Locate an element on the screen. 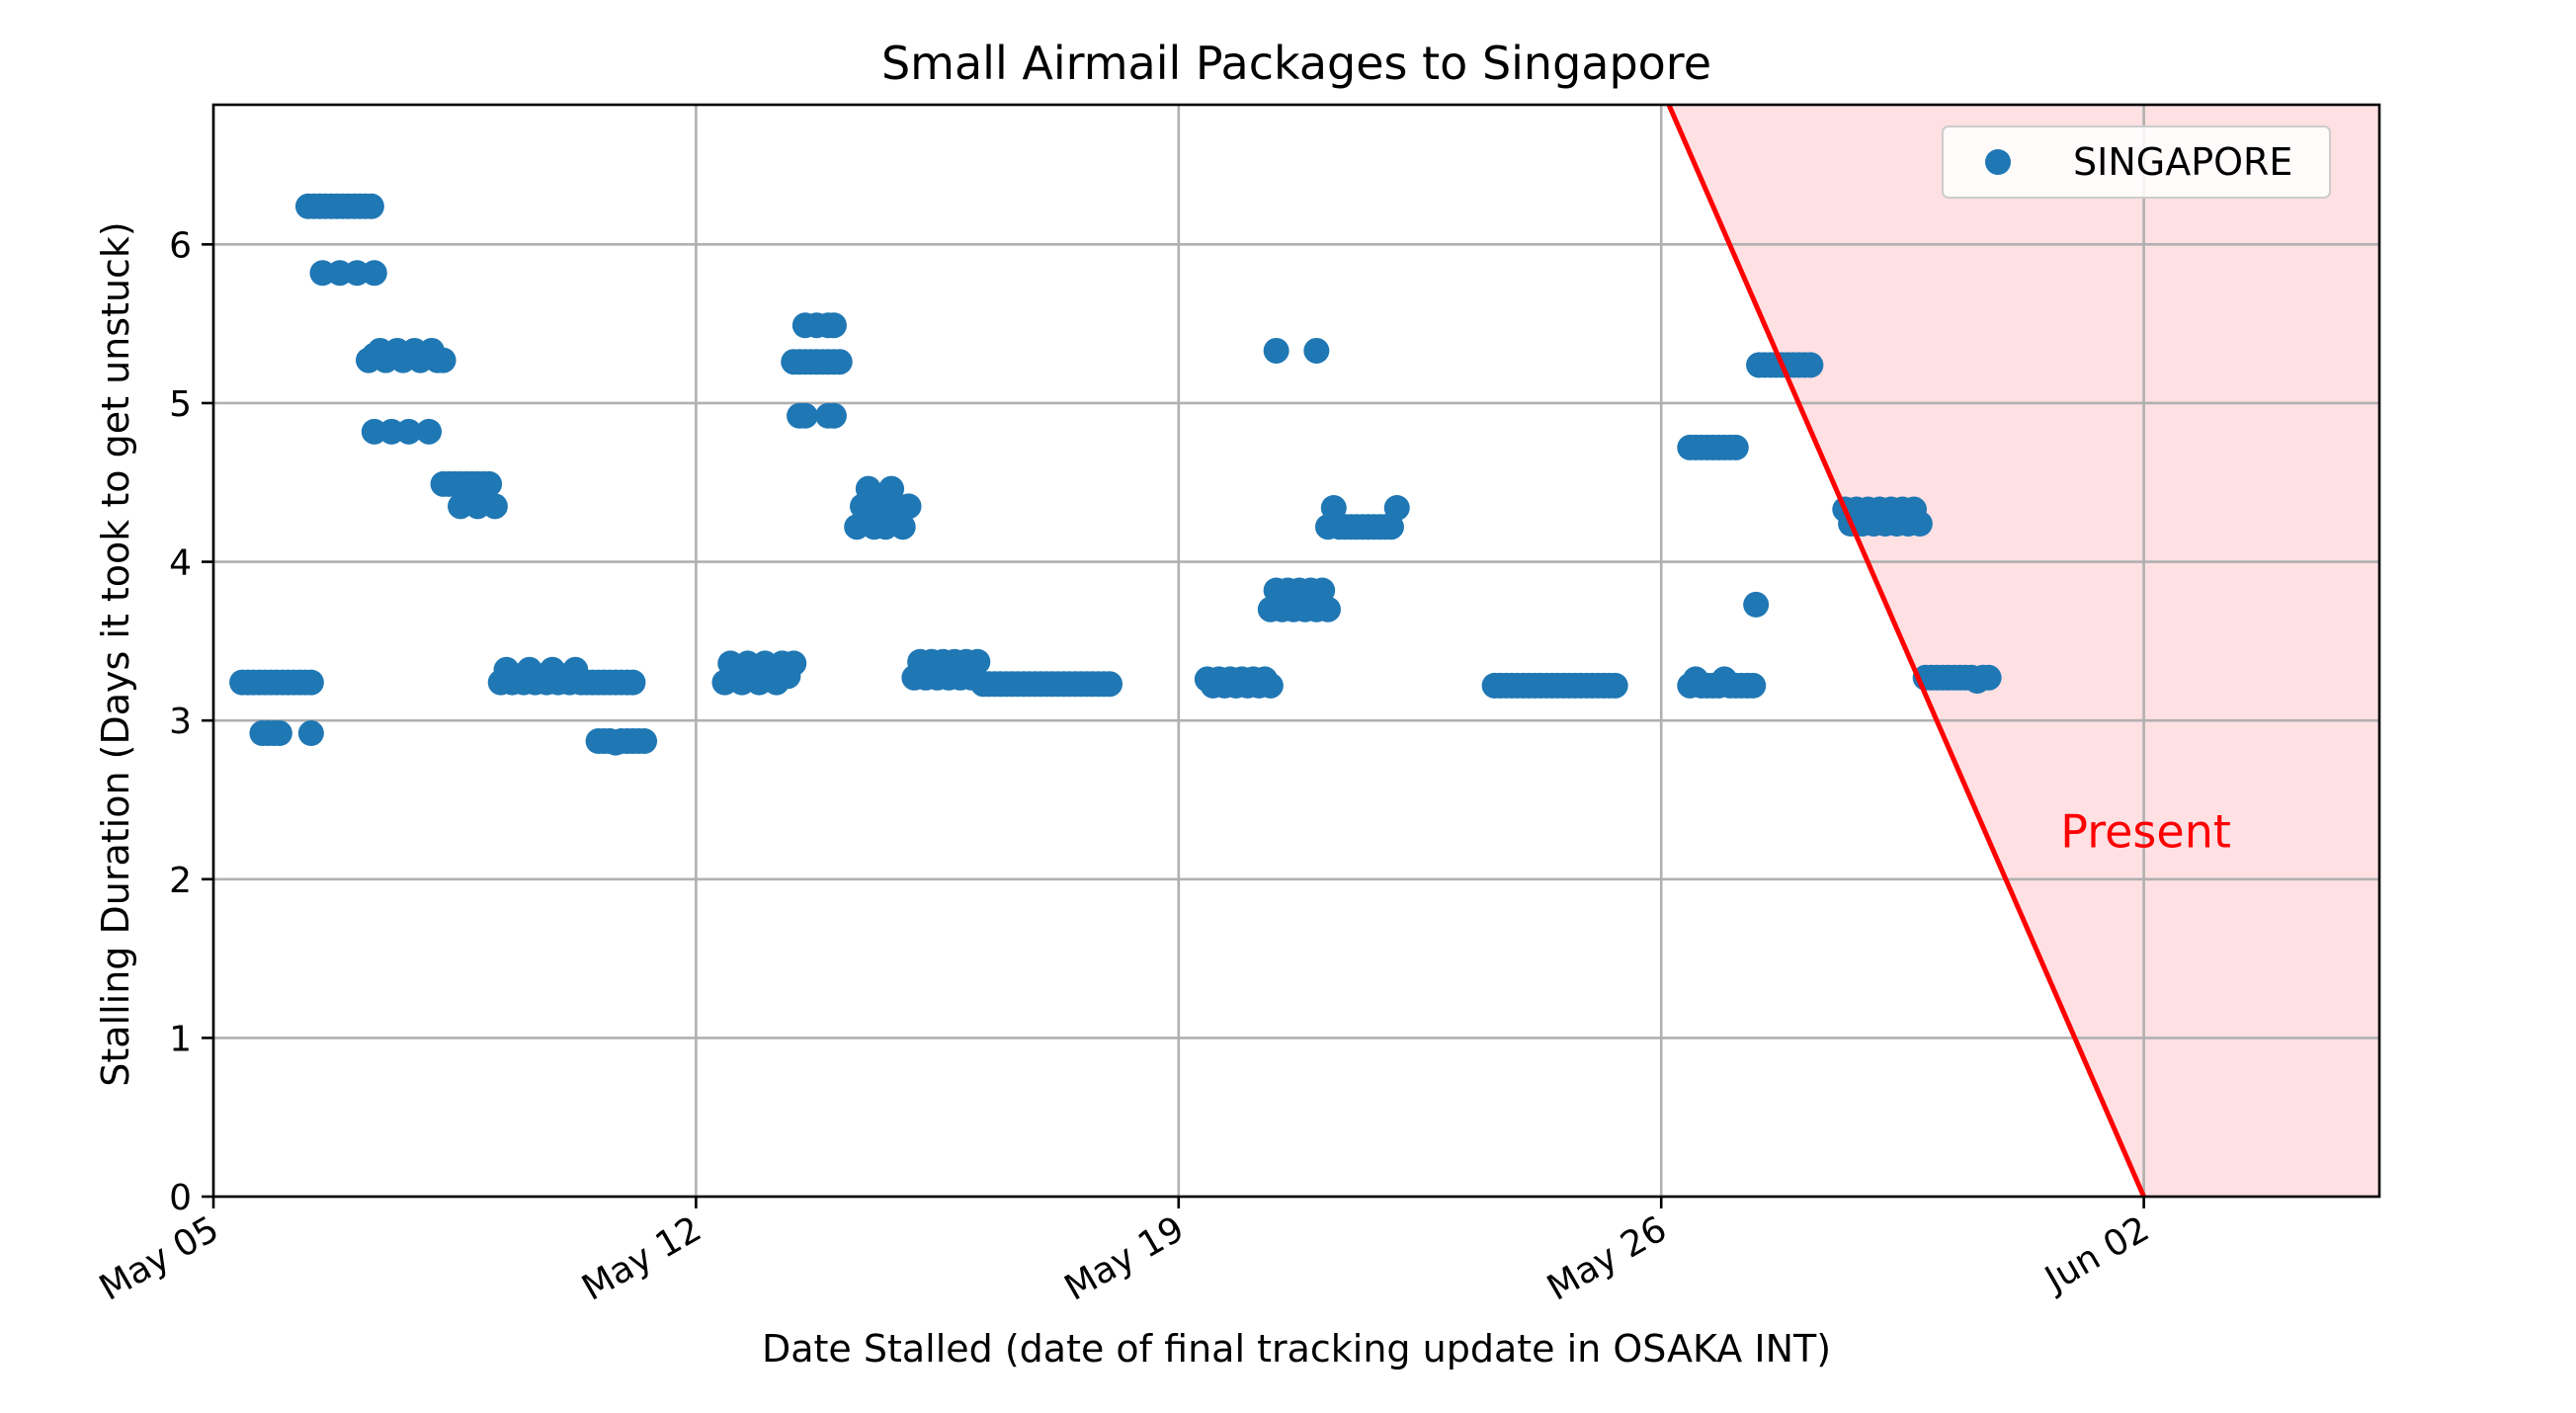 This screenshot has height=1413, width=2576. y-tick-label: 3 is located at coordinates (180, 722).